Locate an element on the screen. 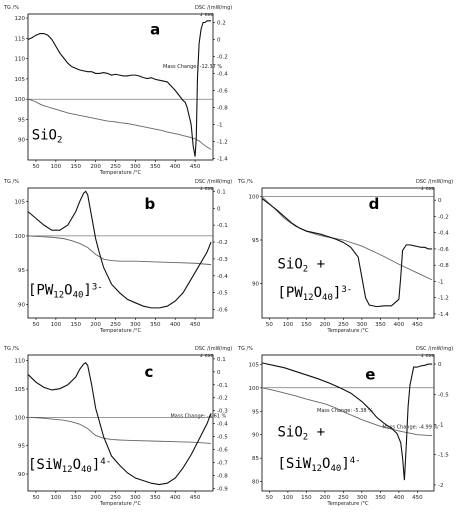  y-right-tick-label: 0.2 is located at coordinates (221, 23).